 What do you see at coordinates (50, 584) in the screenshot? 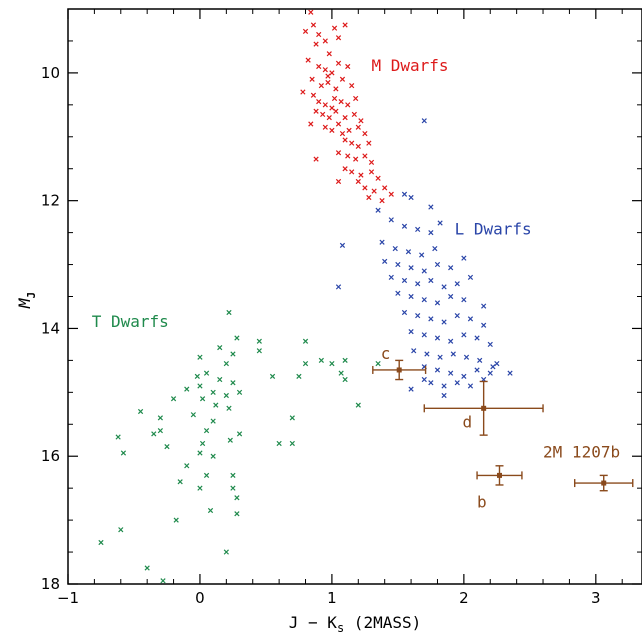
I see `y-tick-label: 18` at bounding box center [50, 584].